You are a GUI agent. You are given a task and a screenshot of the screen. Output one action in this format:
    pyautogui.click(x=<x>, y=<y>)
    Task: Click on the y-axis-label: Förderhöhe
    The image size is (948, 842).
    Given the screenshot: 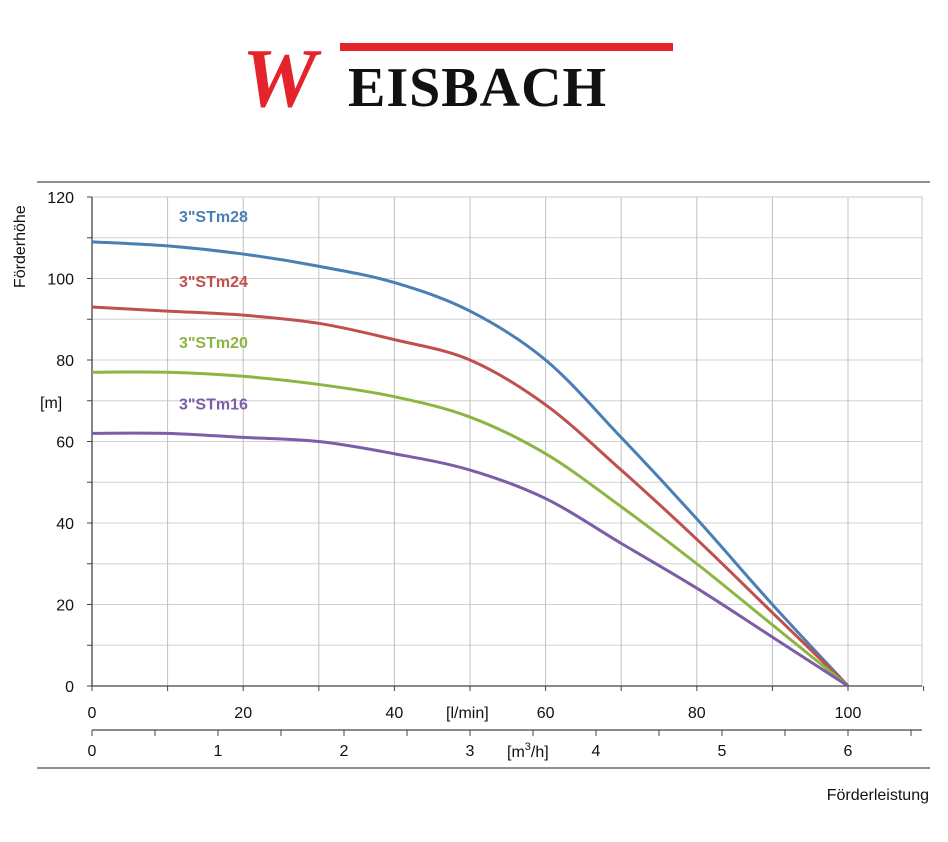 What is the action you would take?
    pyautogui.click(x=20, y=246)
    